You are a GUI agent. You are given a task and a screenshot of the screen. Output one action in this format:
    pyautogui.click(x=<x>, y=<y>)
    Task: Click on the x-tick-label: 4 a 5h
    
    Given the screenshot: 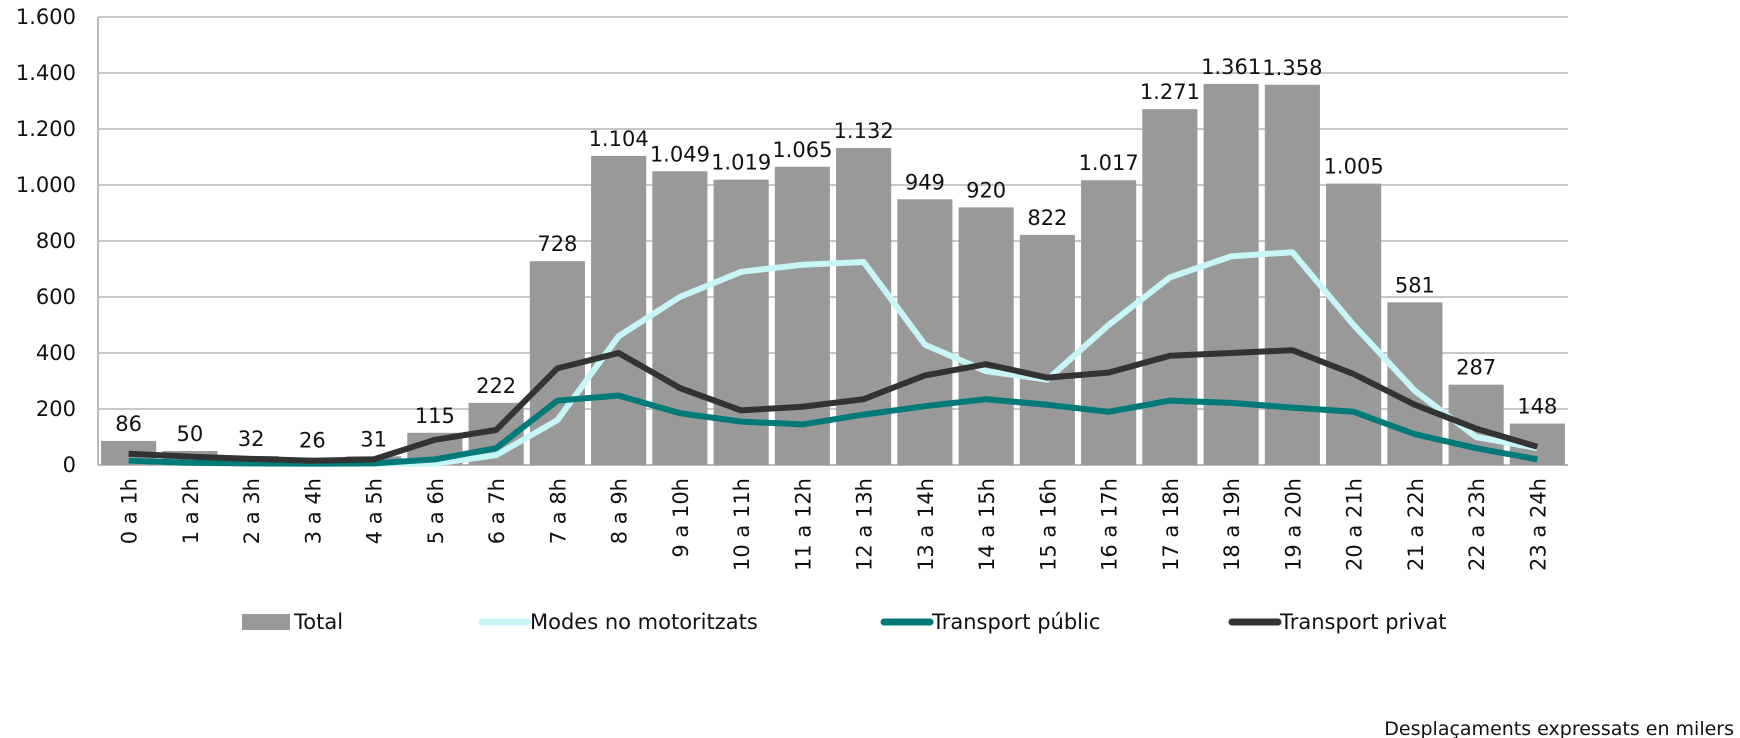 What is the action you would take?
    pyautogui.click(x=375, y=511)
    